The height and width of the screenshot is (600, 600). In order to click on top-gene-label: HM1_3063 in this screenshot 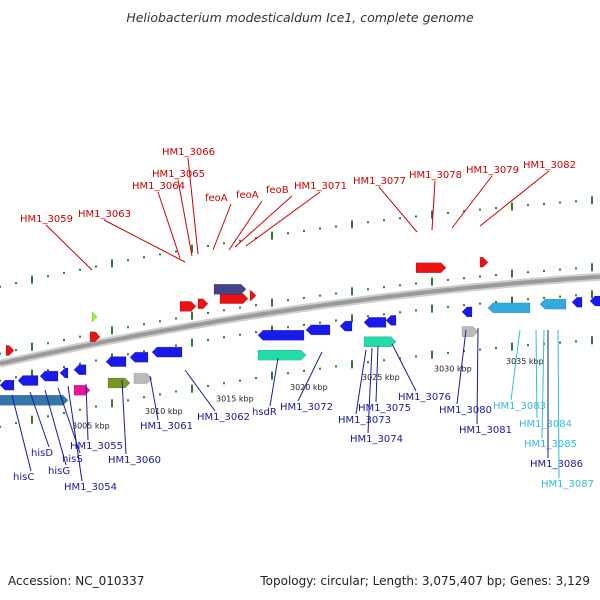, I will do `click(104, 214)`.